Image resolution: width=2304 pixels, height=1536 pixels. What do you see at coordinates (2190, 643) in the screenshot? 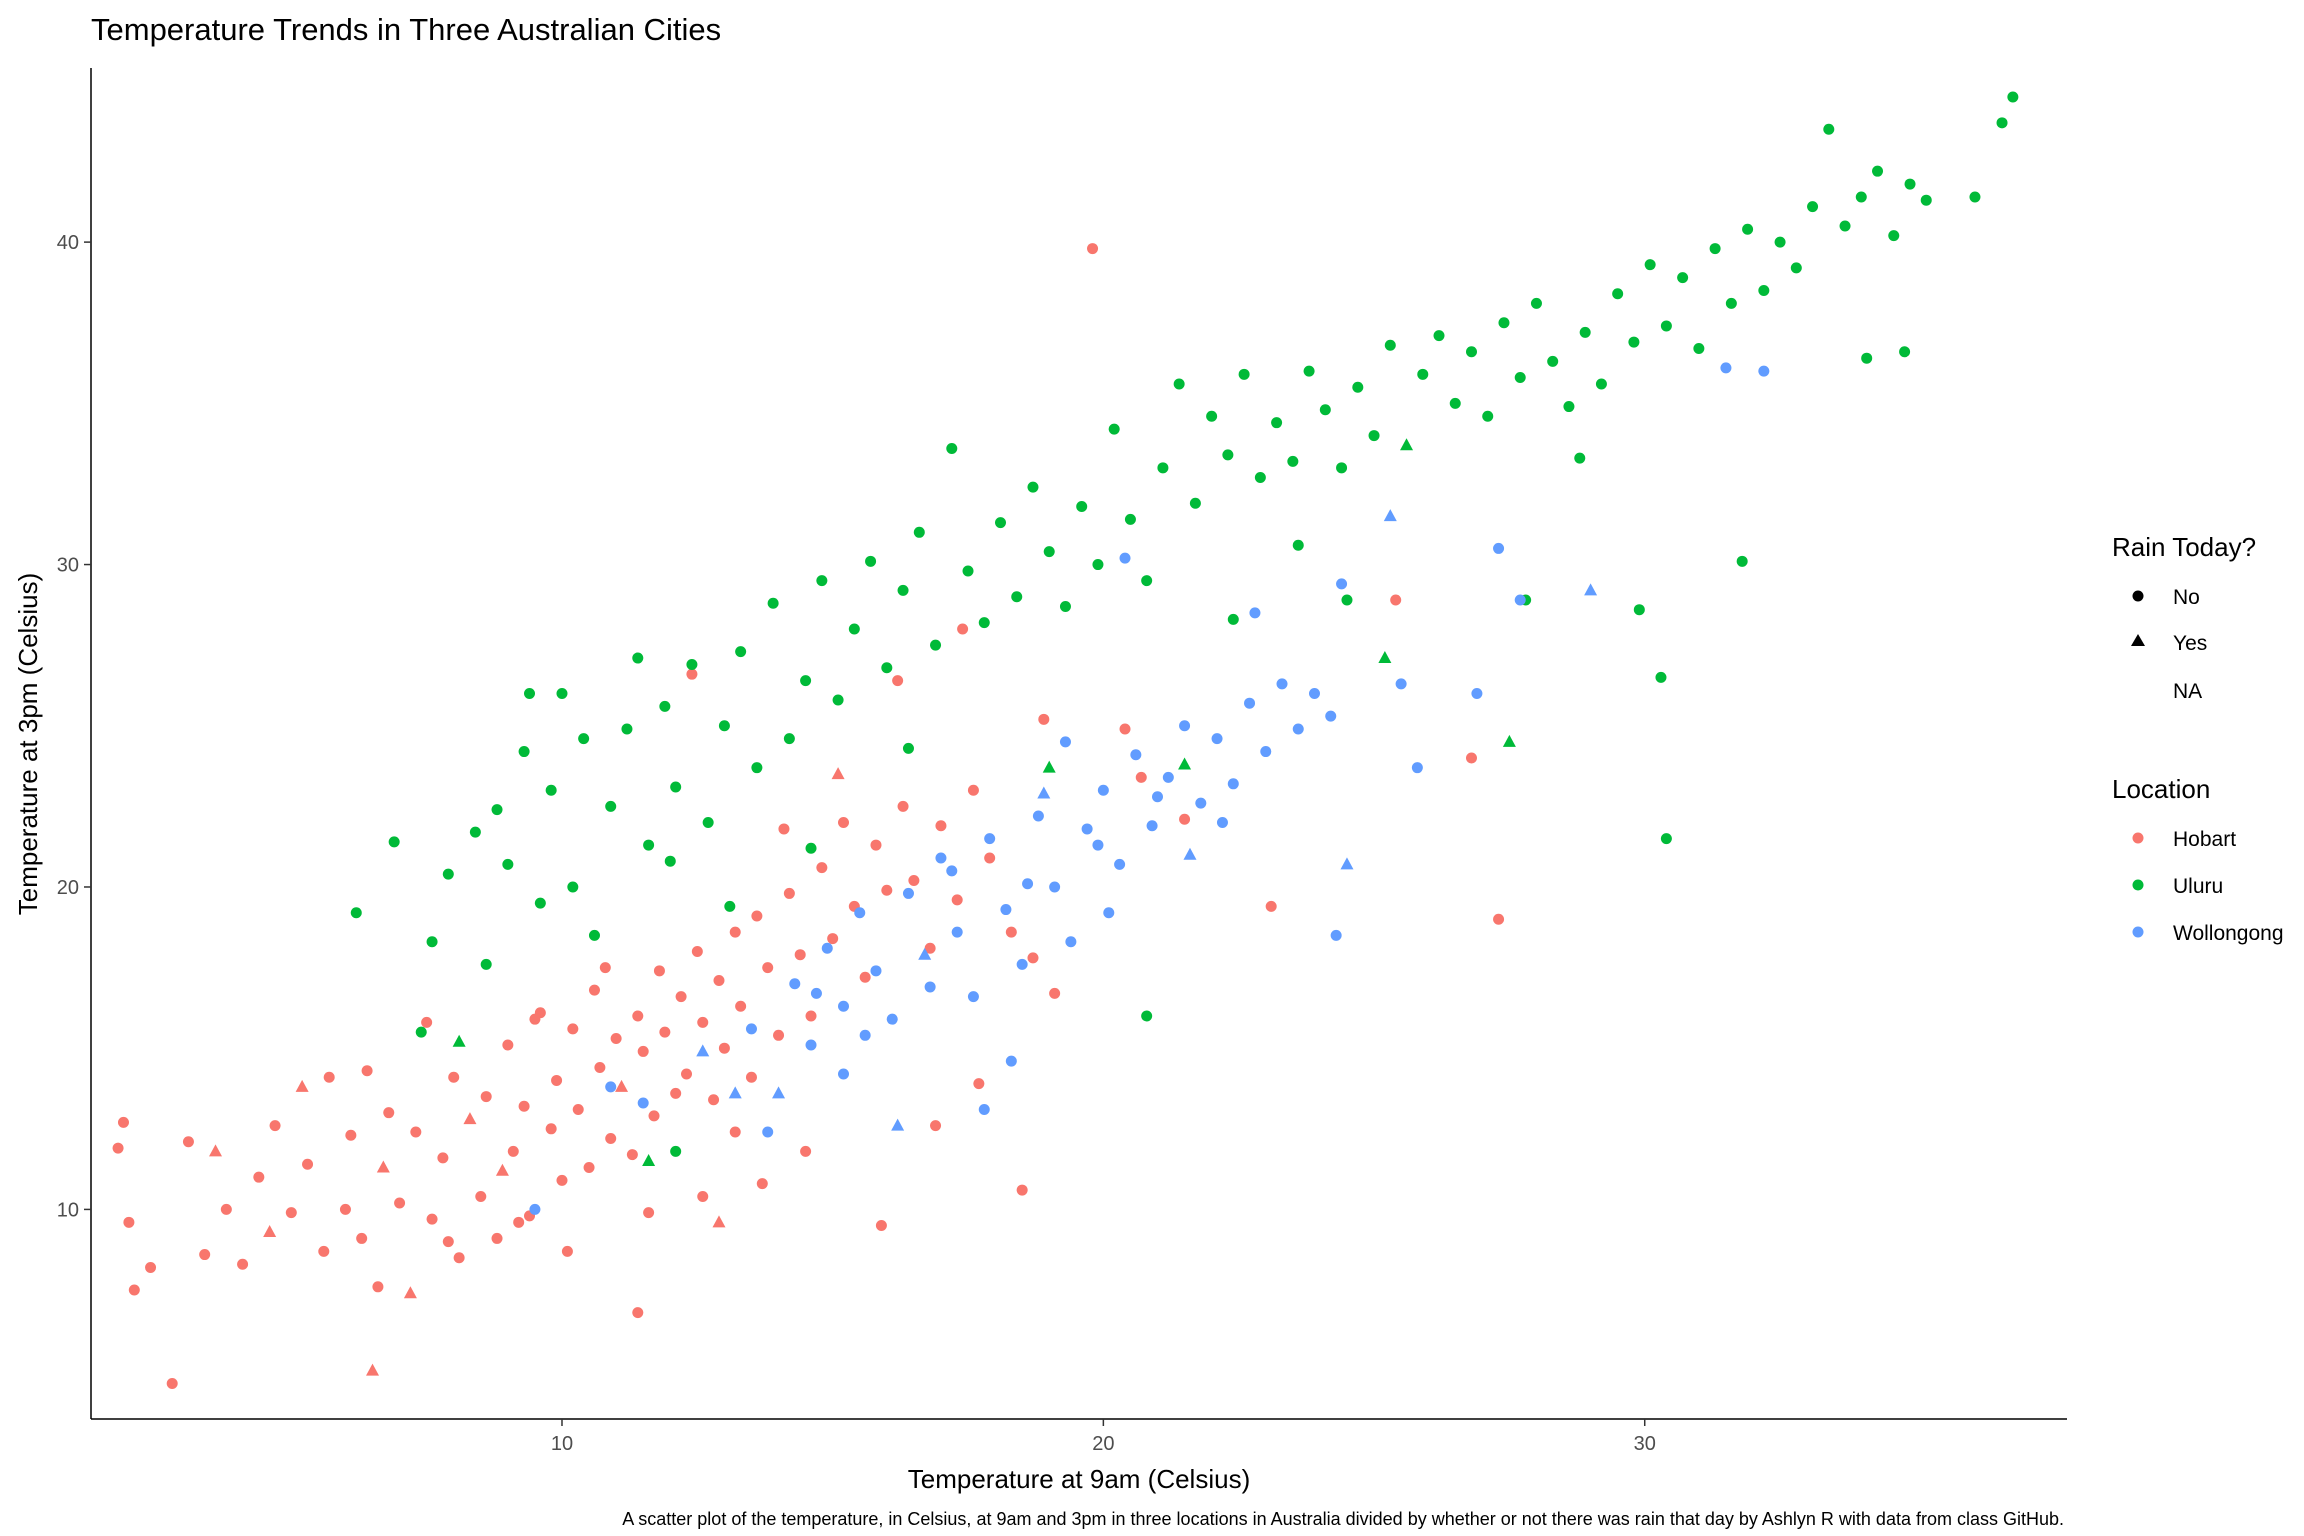
I see `legend-label-yes: Yes` at bounding box center [2190, 643].